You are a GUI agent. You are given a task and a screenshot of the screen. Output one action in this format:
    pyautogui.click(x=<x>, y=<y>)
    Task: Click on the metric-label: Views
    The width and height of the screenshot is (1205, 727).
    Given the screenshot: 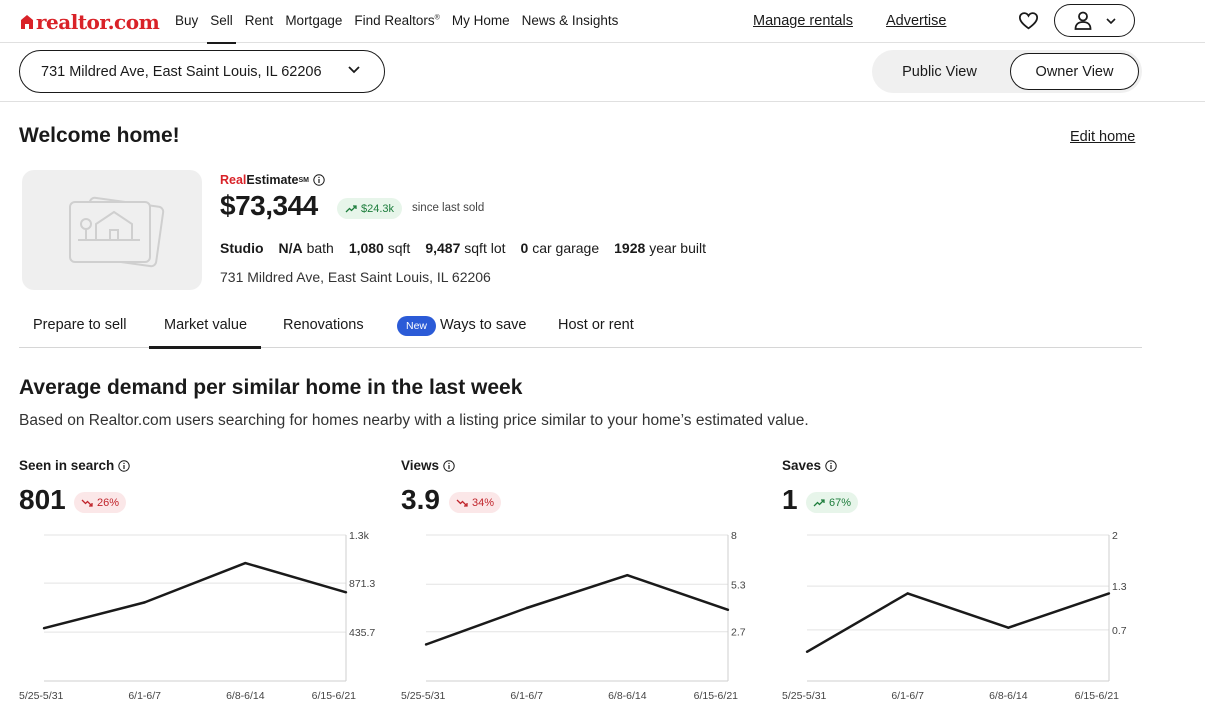 What is the action you would take?
    pyautogui.click(x=428, y=465)
    